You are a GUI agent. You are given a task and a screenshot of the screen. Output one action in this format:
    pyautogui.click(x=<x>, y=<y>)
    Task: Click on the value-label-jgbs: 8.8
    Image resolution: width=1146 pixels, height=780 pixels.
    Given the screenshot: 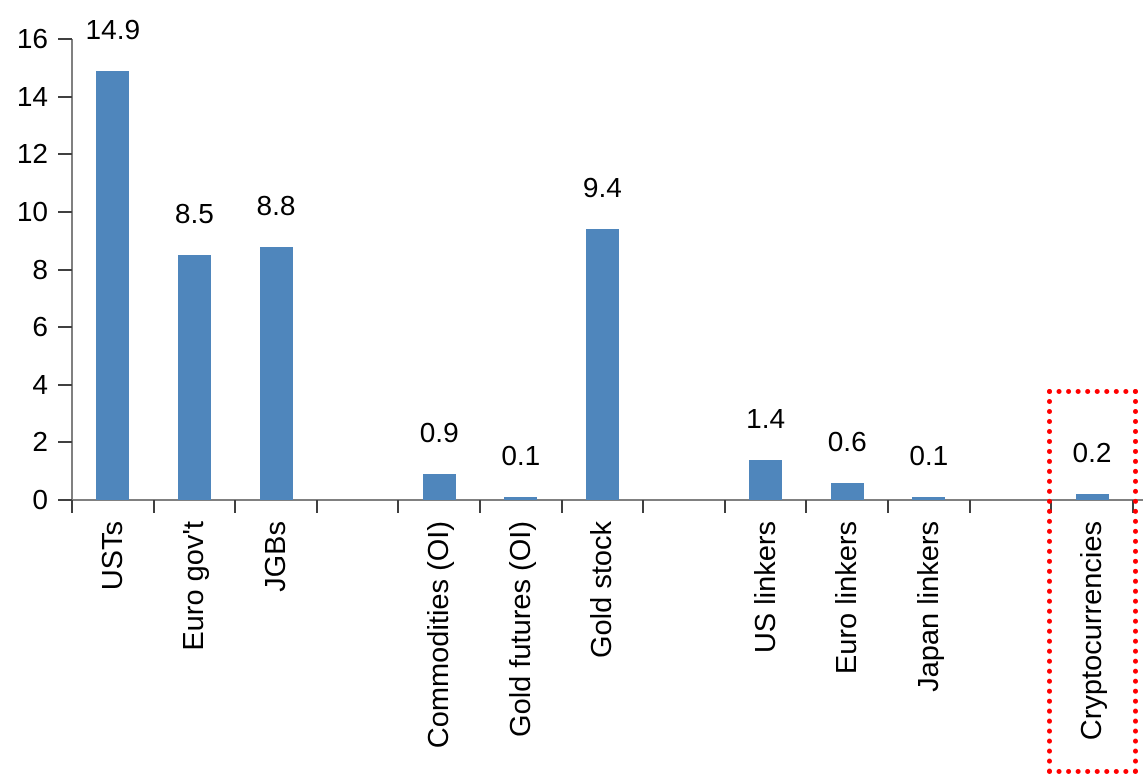 What is the action you would take?
    pyautogui.click(x=276, y=205)
    